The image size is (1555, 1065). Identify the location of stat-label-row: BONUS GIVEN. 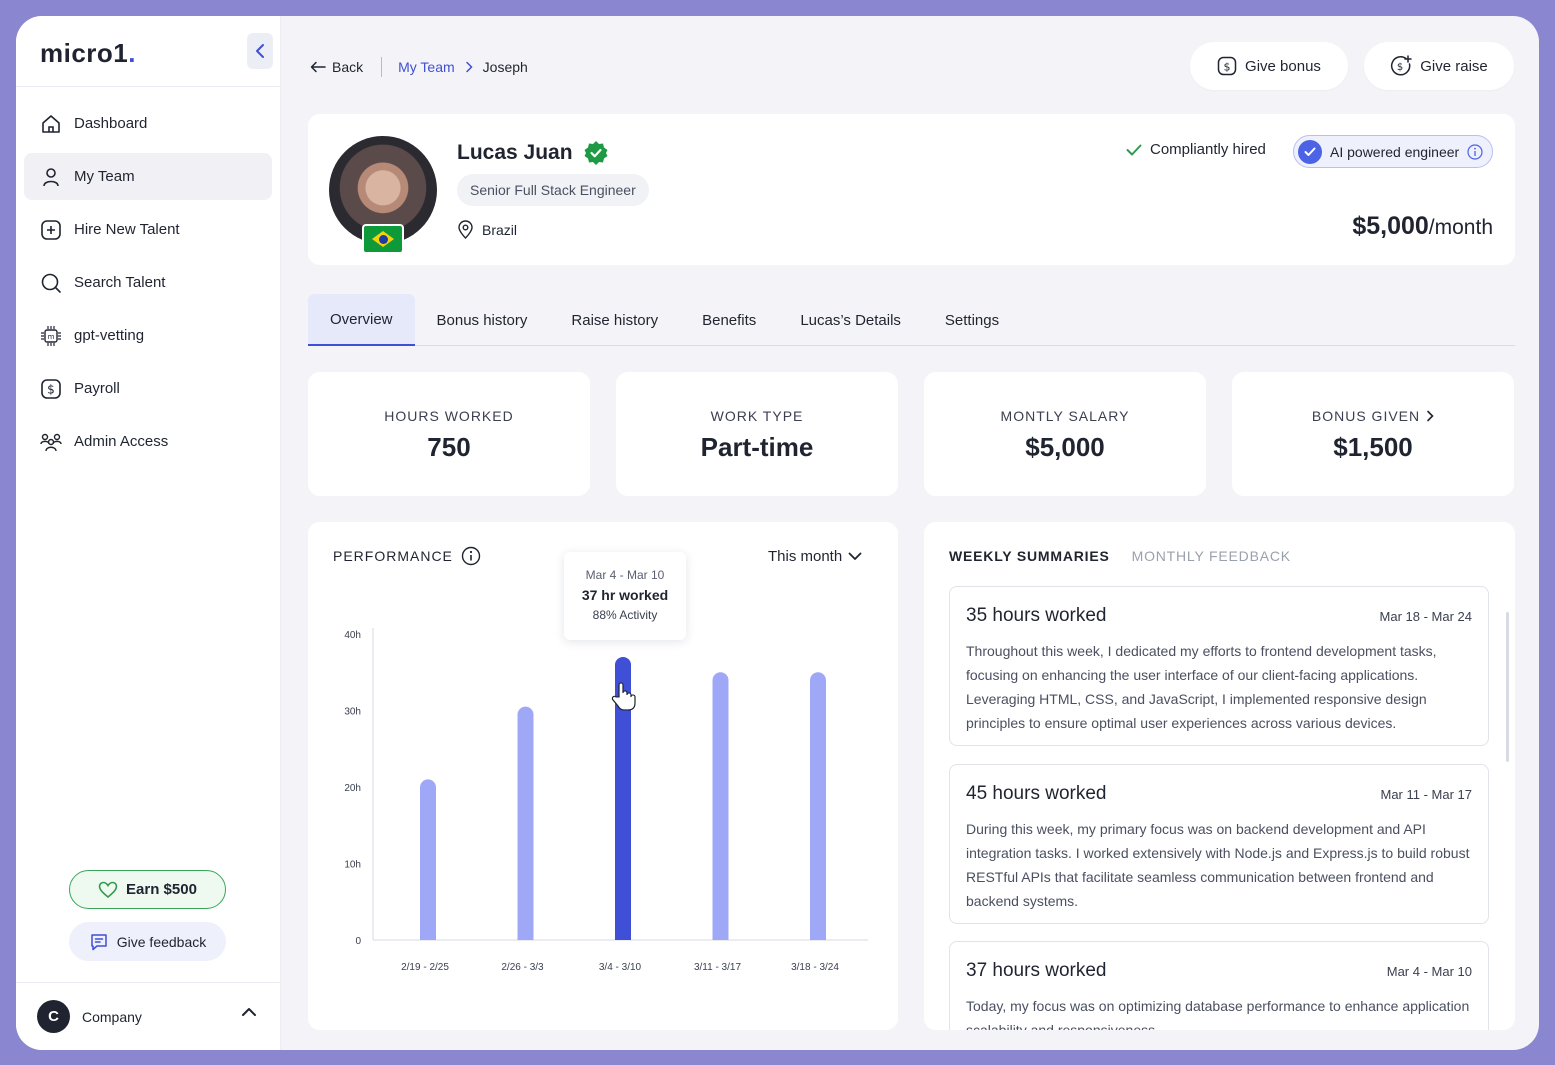
(1373, 416).